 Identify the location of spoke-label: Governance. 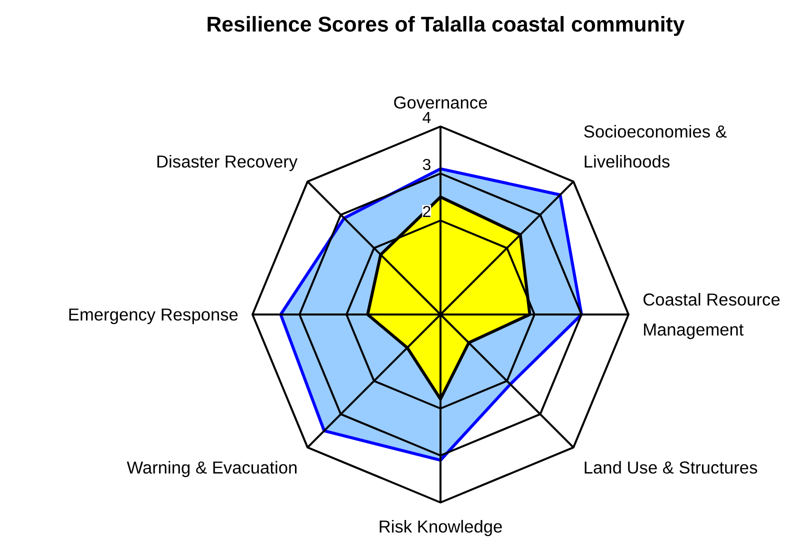
(440, 102).